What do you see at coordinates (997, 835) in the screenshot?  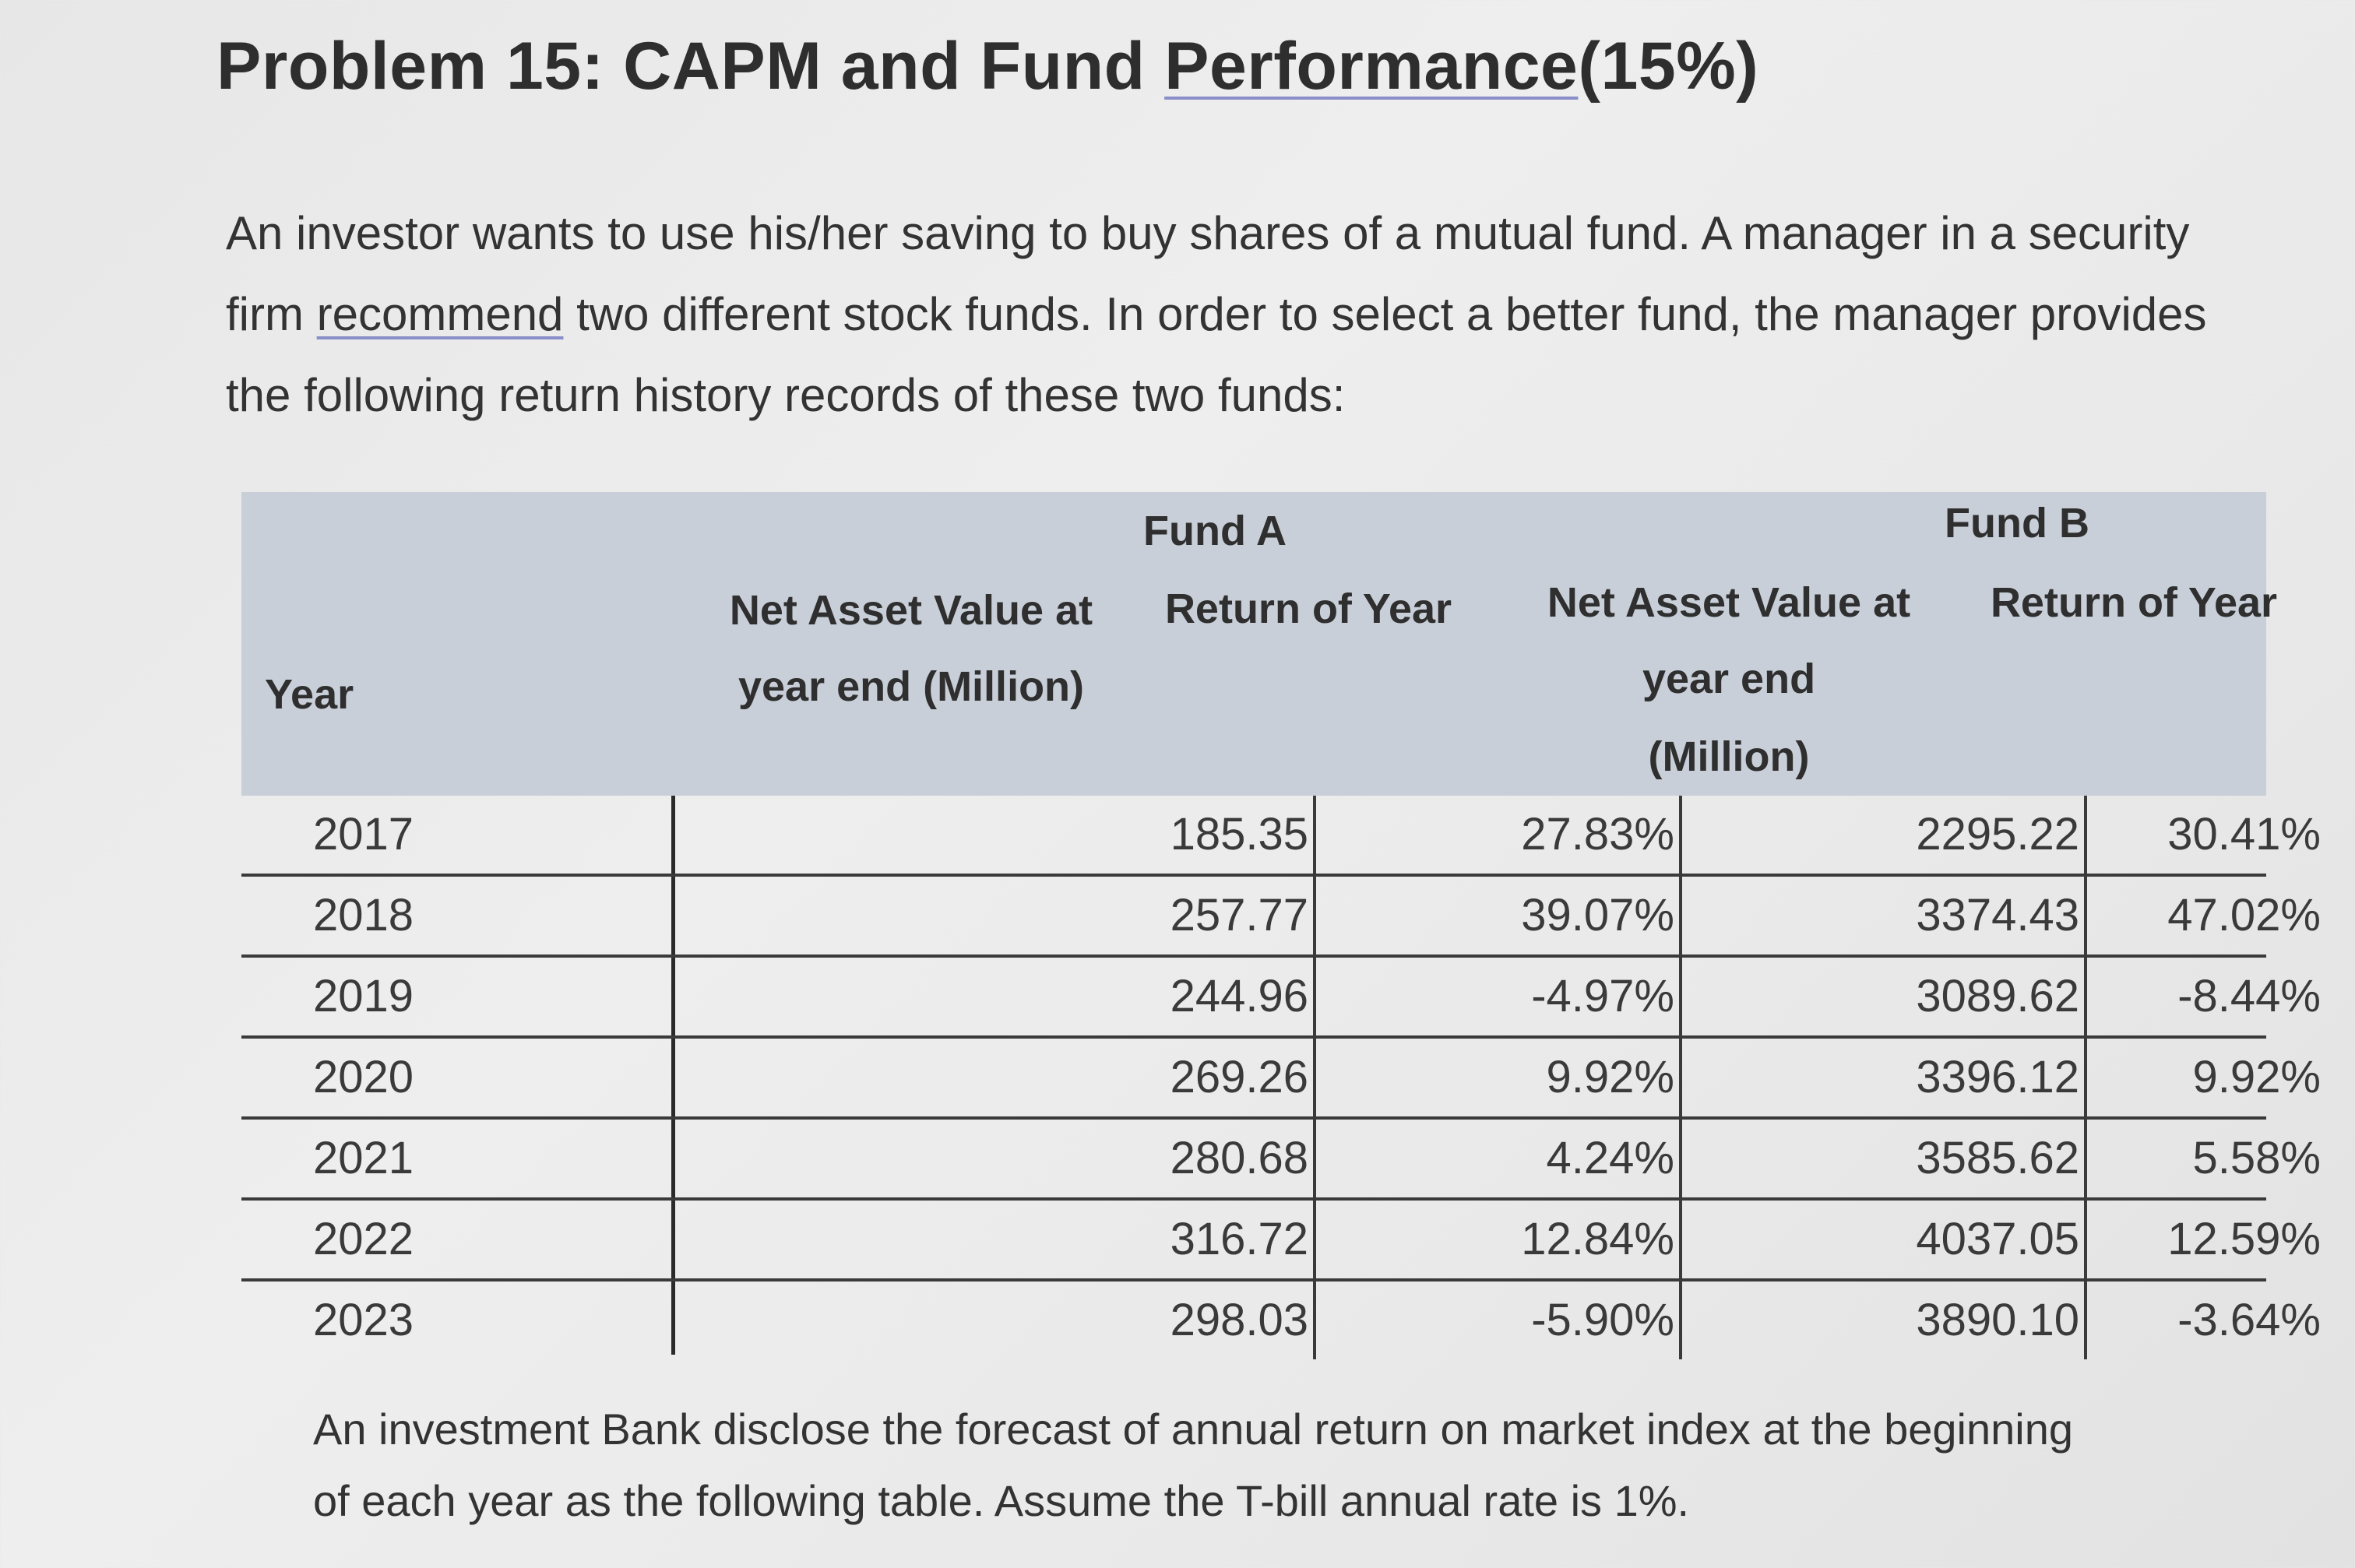 I see `cell-fund-a-nav: 185.35` at bounding box center [997, 835].